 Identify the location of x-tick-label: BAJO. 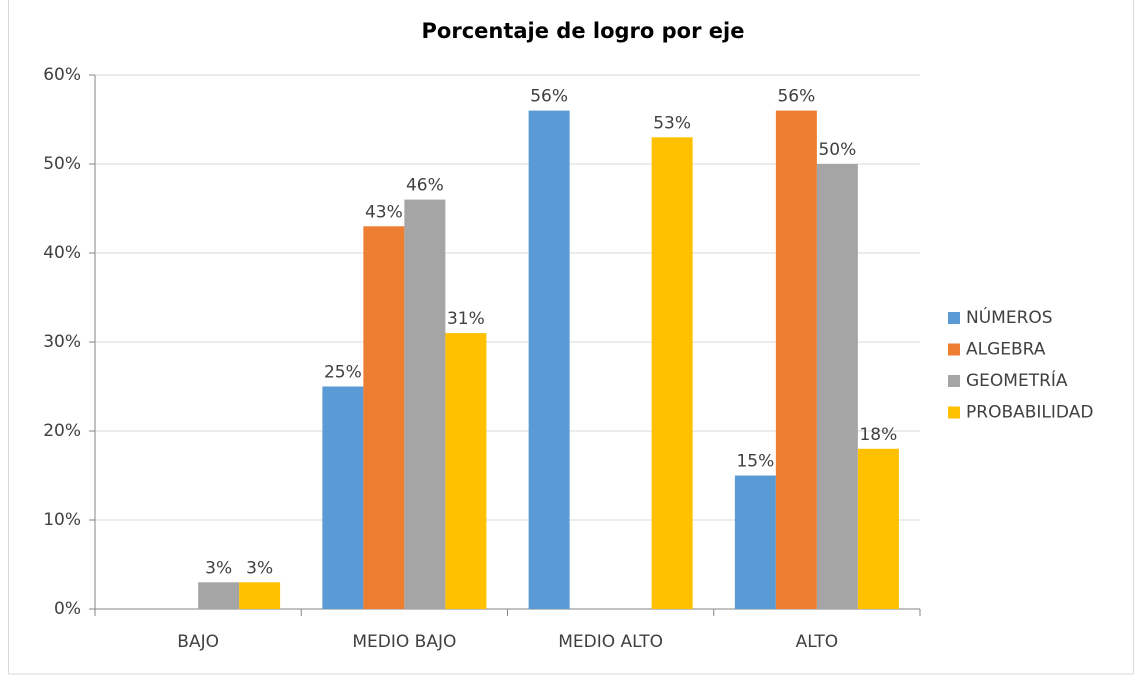
(198, 642).